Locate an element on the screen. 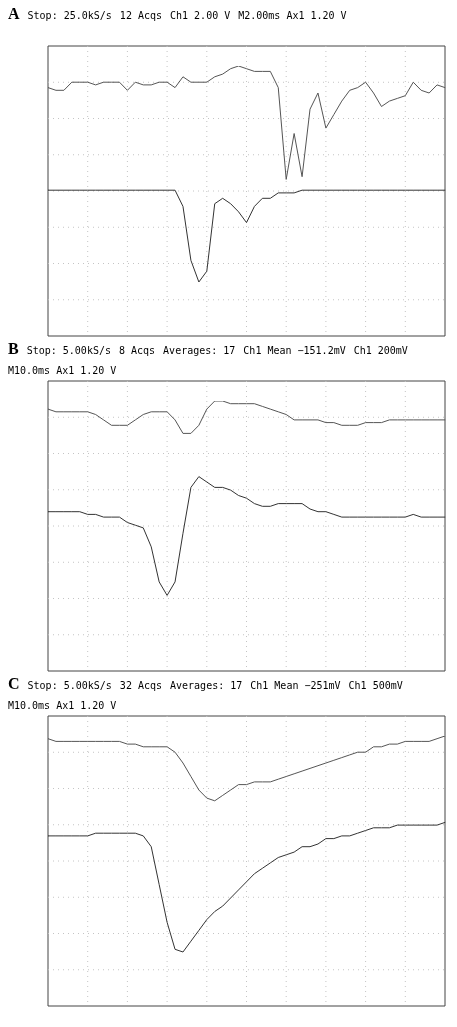 This screenshot has width=457, height=1027. chart-title: A is located at coordinates (14, 13).